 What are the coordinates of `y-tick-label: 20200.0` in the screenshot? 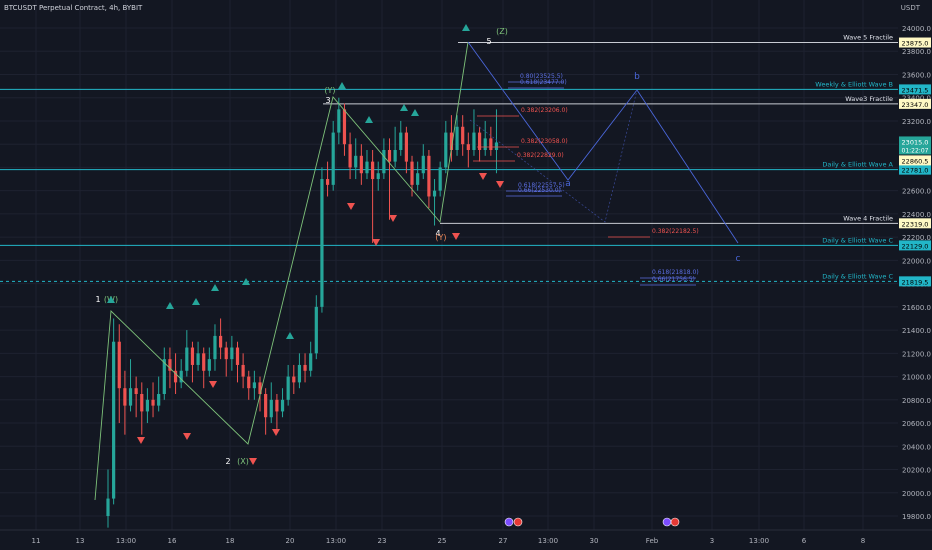 It's located at (916, 471).